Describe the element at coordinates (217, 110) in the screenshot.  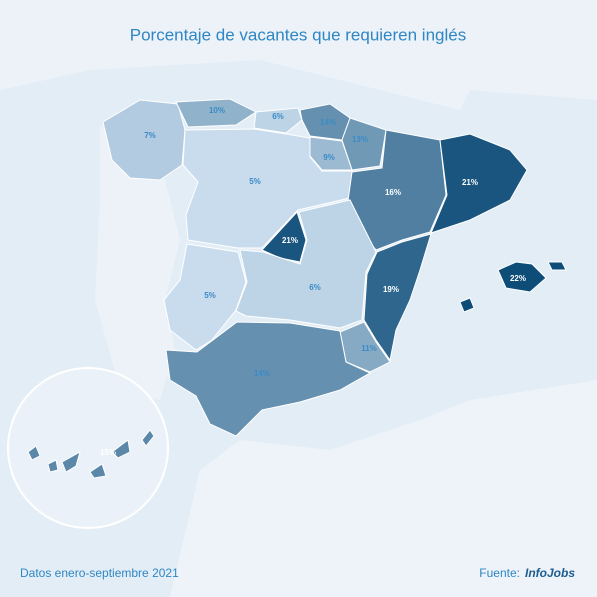
I see `region-label: 10%` at that location.